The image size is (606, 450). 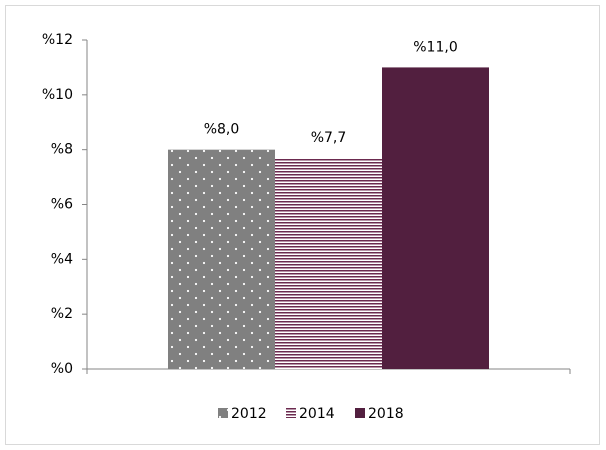 What do you see at coordinates (62, 314) in the screenshot?
I see `y-tick-label: %2` at bounding box center [62, 314].